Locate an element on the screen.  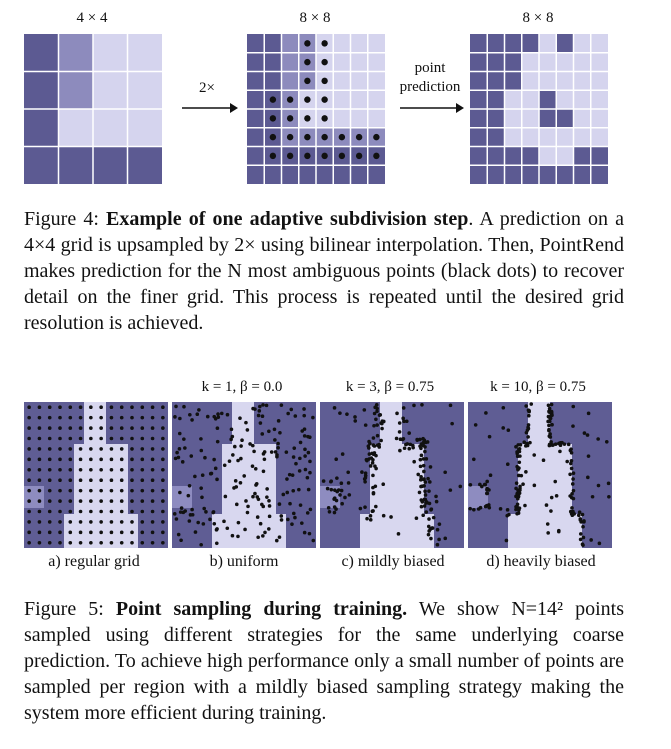
caption-5-prefix: Figure 5: is located at coordinates (70, 609).